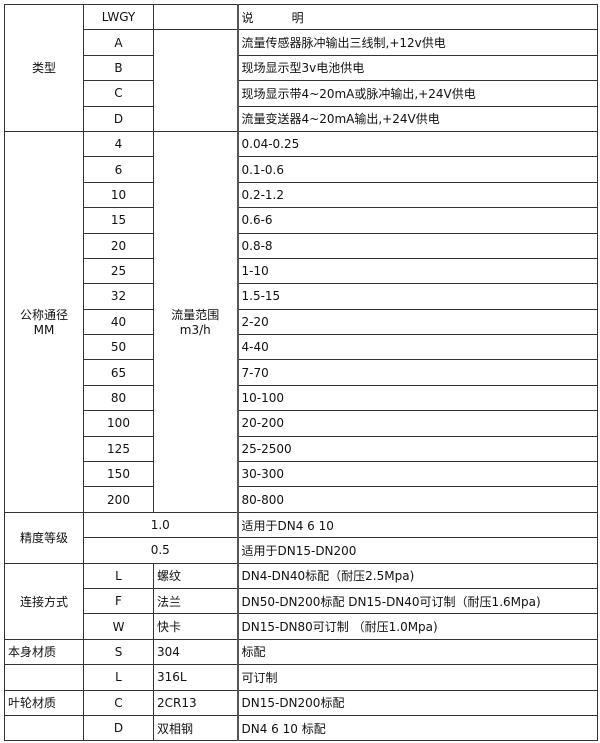  I want to click on type-code: B, so click(118, 68).